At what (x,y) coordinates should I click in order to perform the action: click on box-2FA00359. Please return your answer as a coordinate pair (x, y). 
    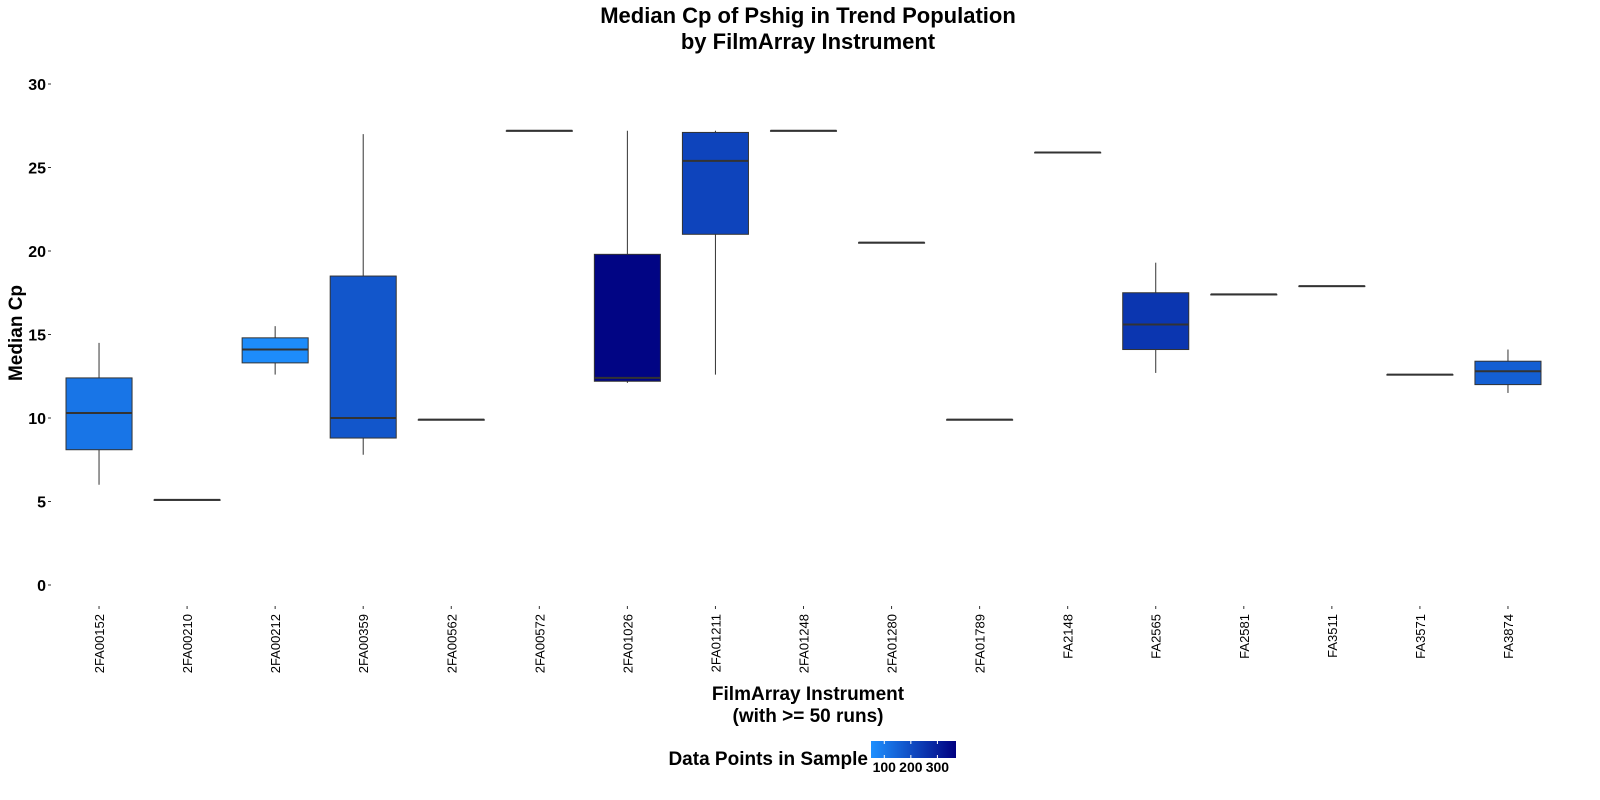
    Looking at the image, I should click on (363, 294).